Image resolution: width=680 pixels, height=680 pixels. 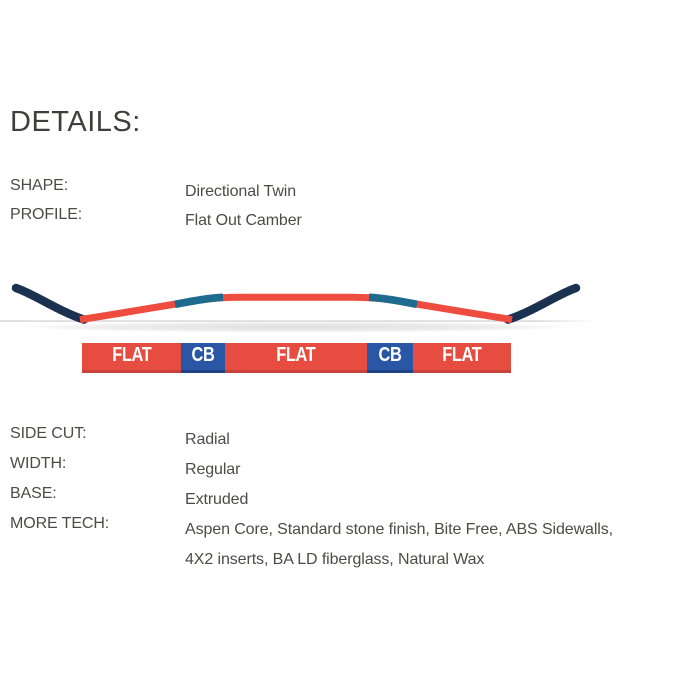 I want to click on ground-baseline, so click(x=300, y=321).